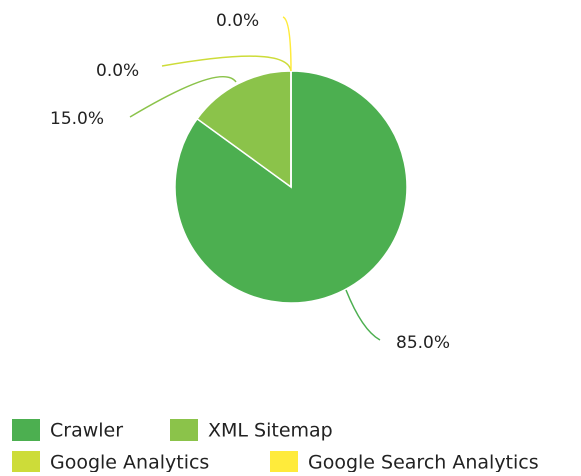 The height and width of the screenshot is (476, 581). What do you see at coordinates (86, 431) in the screenshot?
I see `legend-label: Crawler` at bounding box center [86, 431].